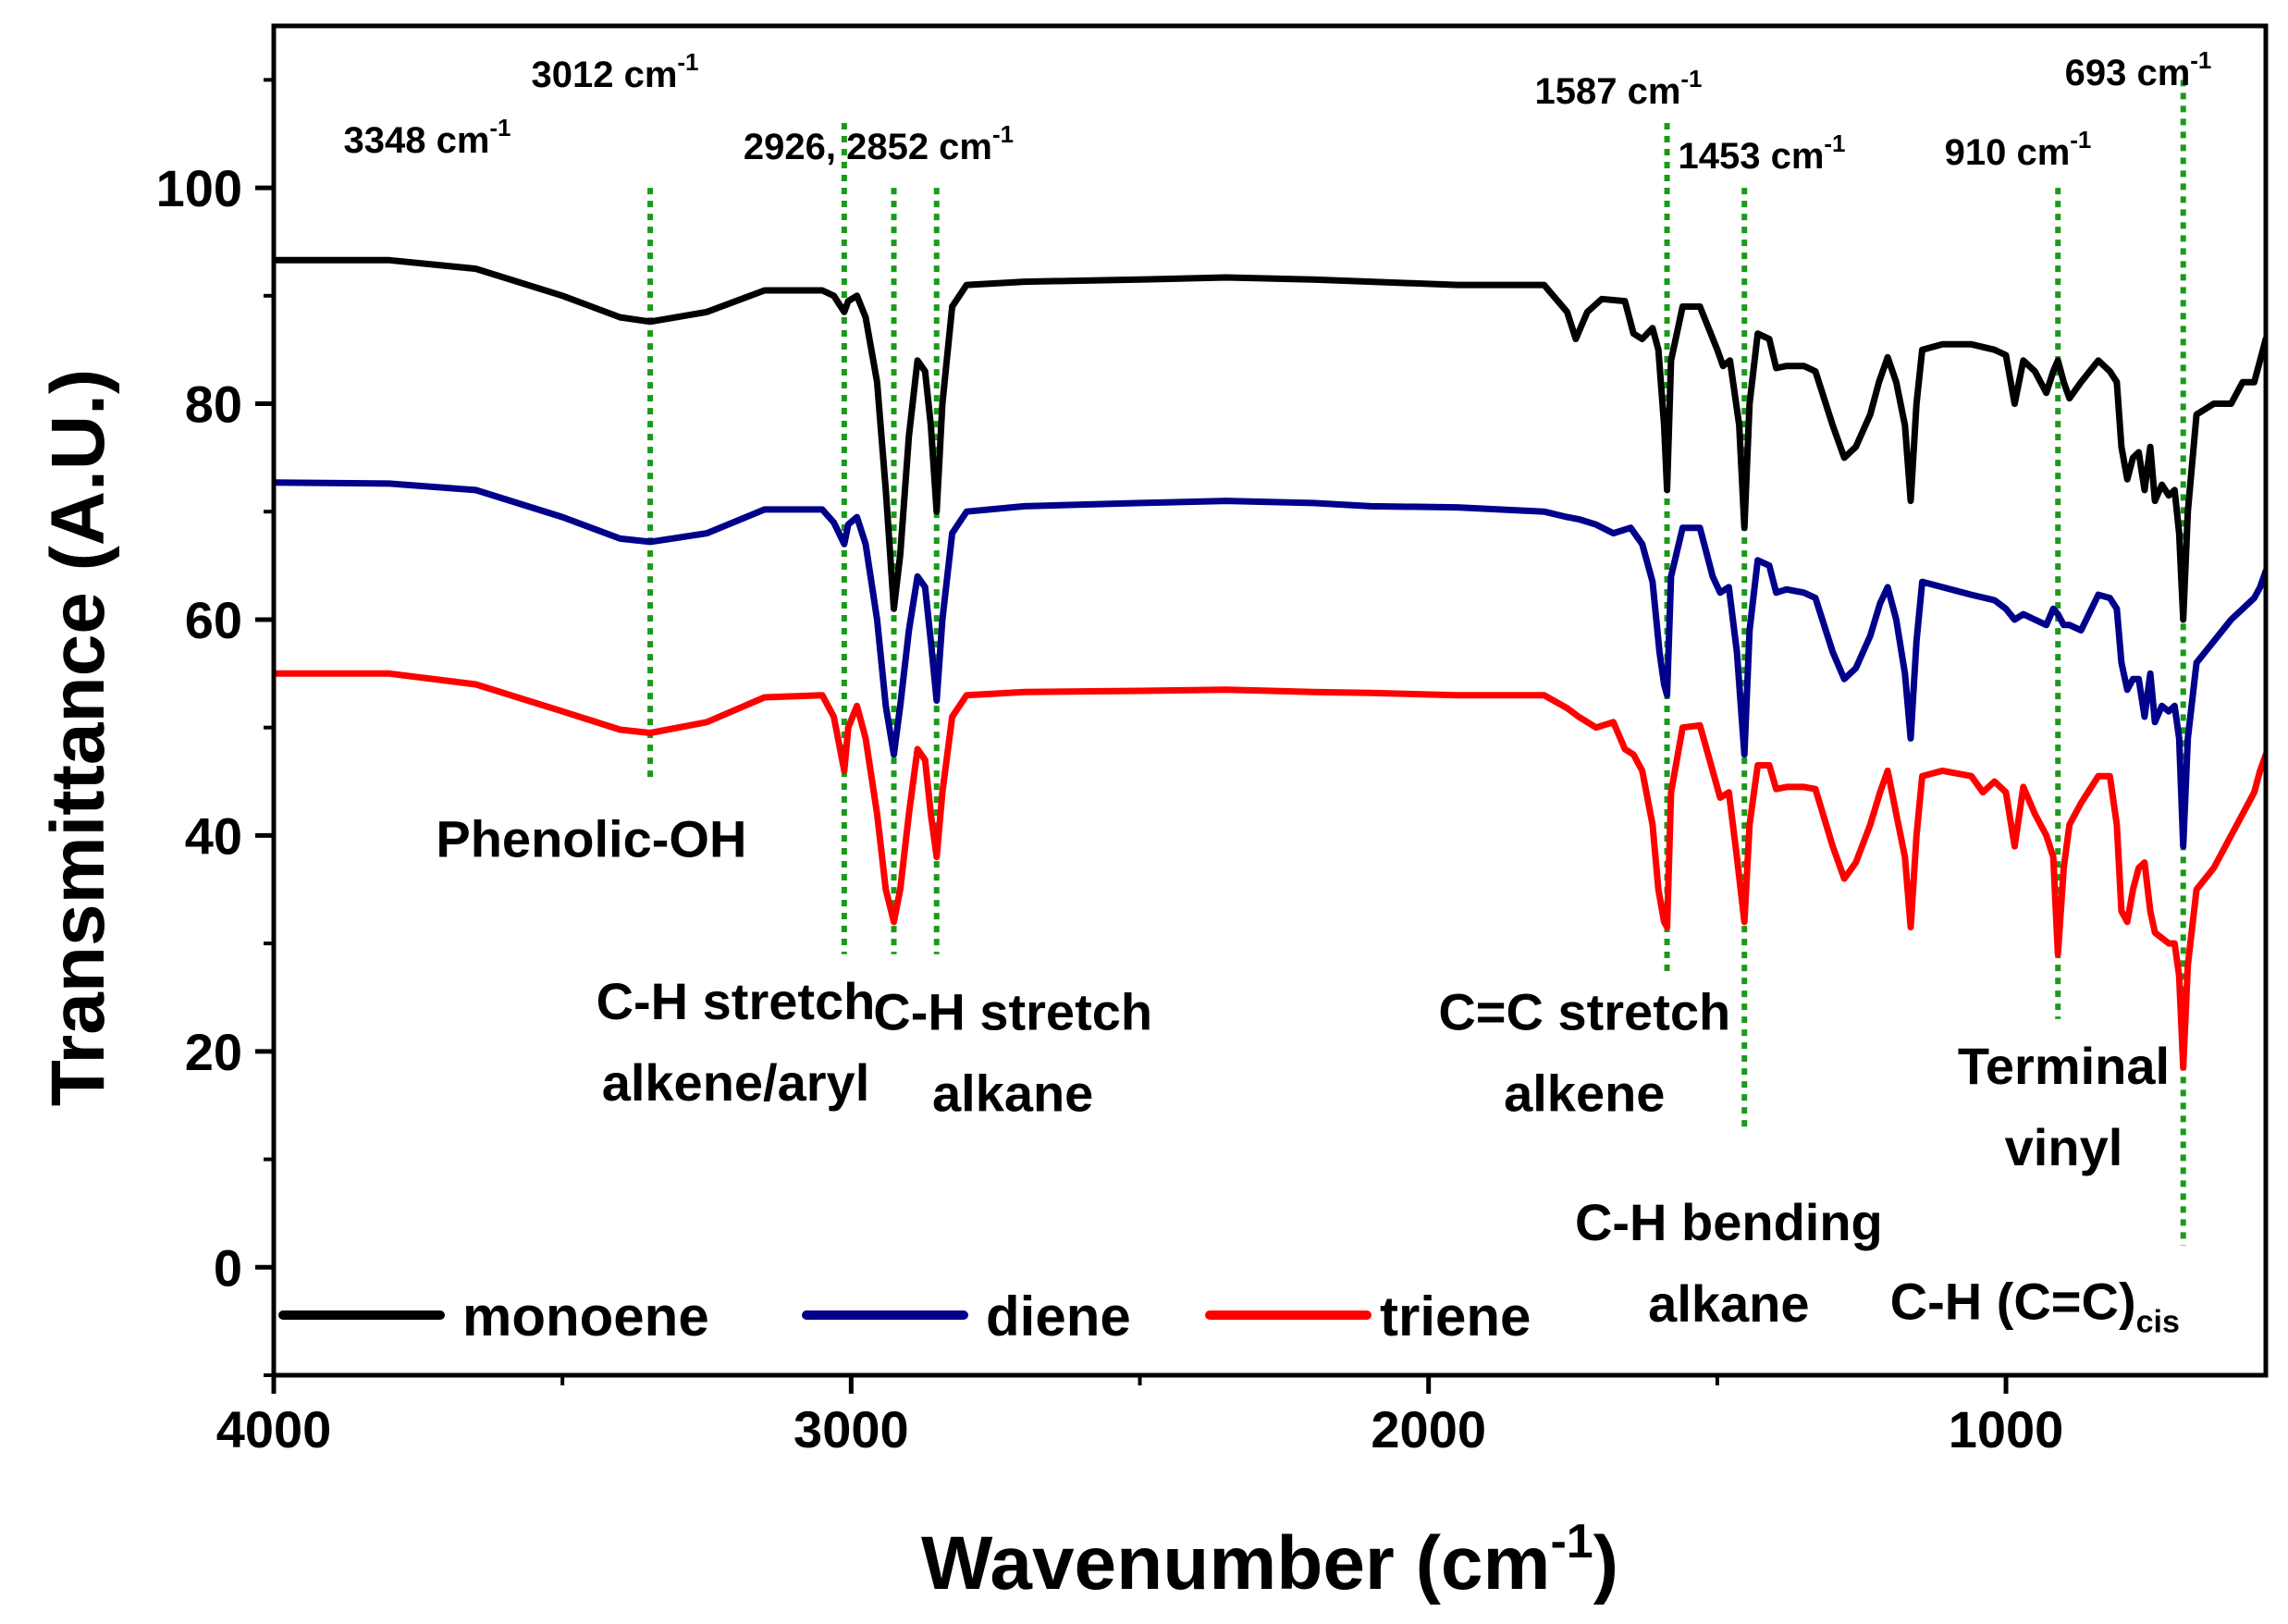  Describe the element at coordinates (213, 620) in the screenshot. I see `y-tick-label: 60` at that location.